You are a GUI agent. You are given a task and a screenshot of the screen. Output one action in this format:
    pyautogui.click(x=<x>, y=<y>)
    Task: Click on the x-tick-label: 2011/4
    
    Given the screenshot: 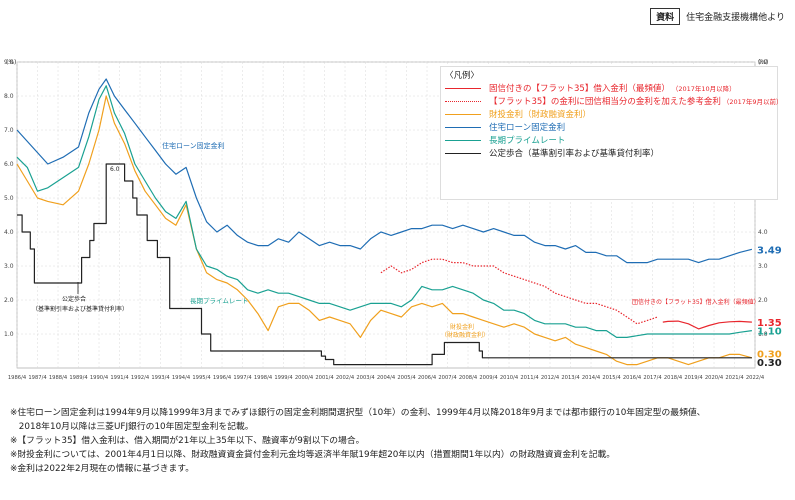 What is the action you would take?
    pyautogui.click(x=529, y=378)
    